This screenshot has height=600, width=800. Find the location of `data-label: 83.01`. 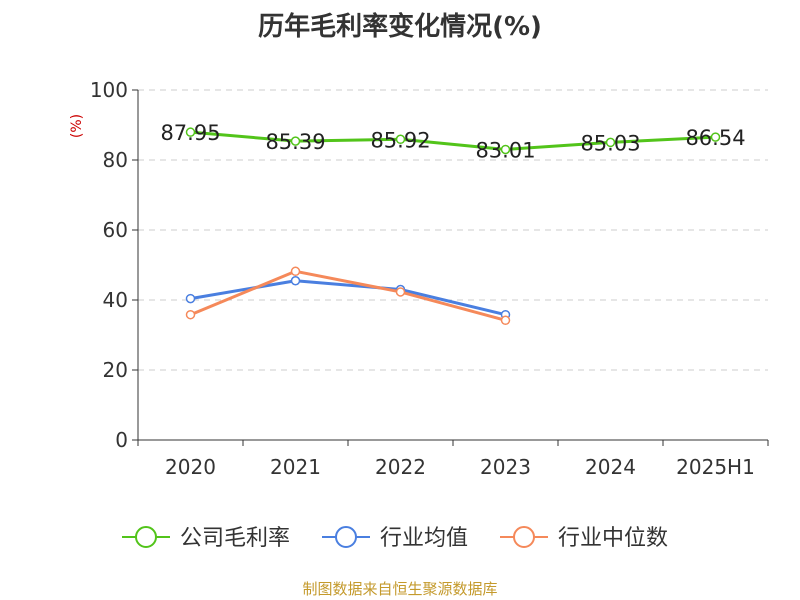

data-label: 83.01 is located at coordinates (505, 150).